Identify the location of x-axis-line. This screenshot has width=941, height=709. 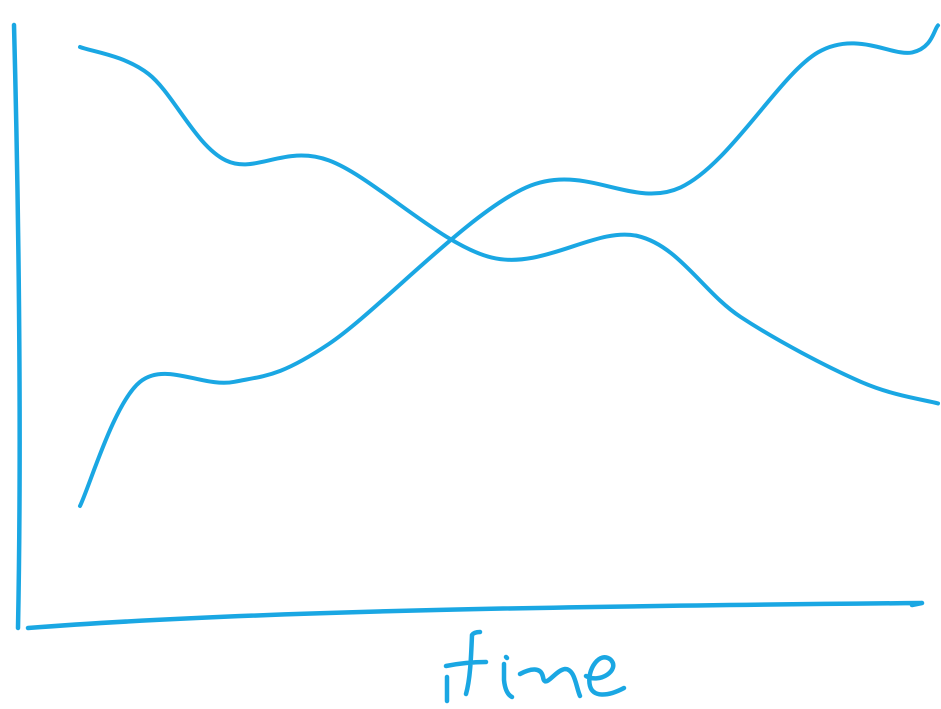
(475, 615).